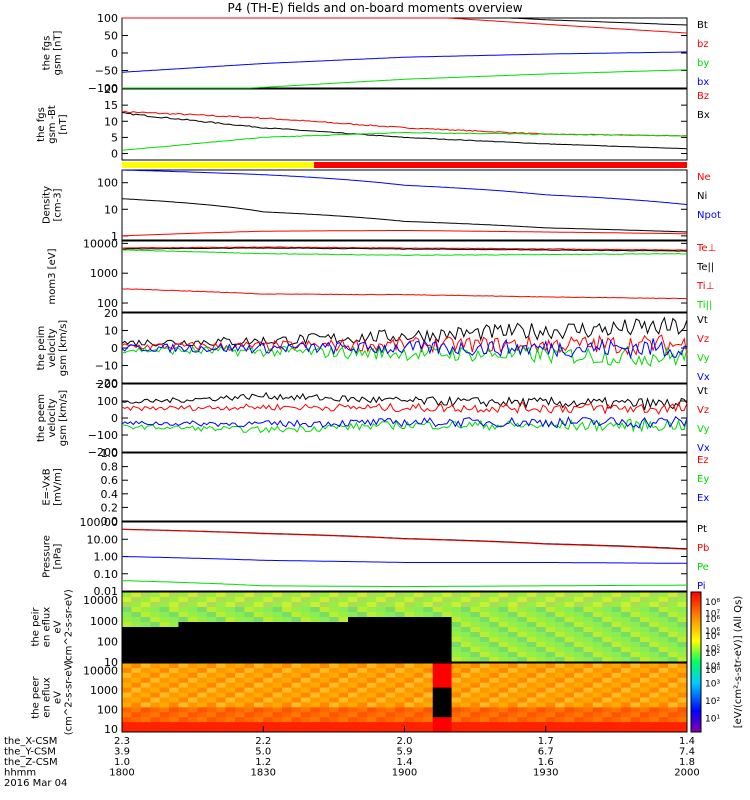  What do you see at coordinates (706, 248) in the screenshot?
I see `legend-Te⊥: Te⊥` at bounding box center [706, 248].